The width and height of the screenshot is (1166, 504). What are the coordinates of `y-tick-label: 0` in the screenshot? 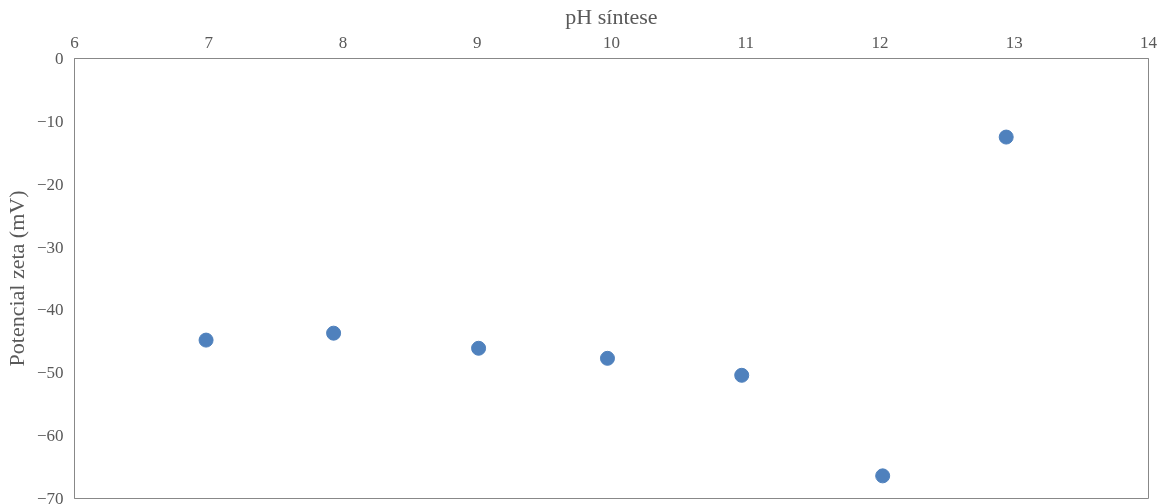 It's located at (59, 58).